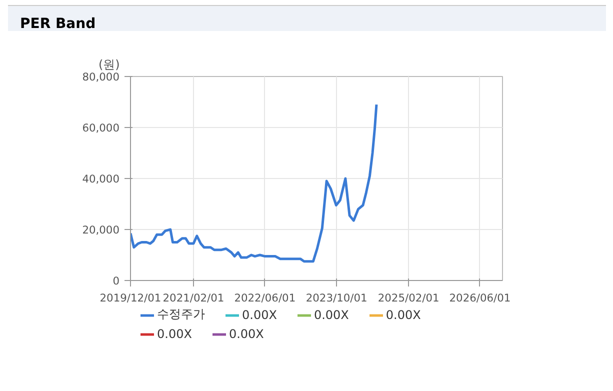 This screenshot has height=391, width=613. What do you see at coordinates (101, 128) in the screenshot?
I see `y-tick-label: 60,000` at bounding box center [101, 128].